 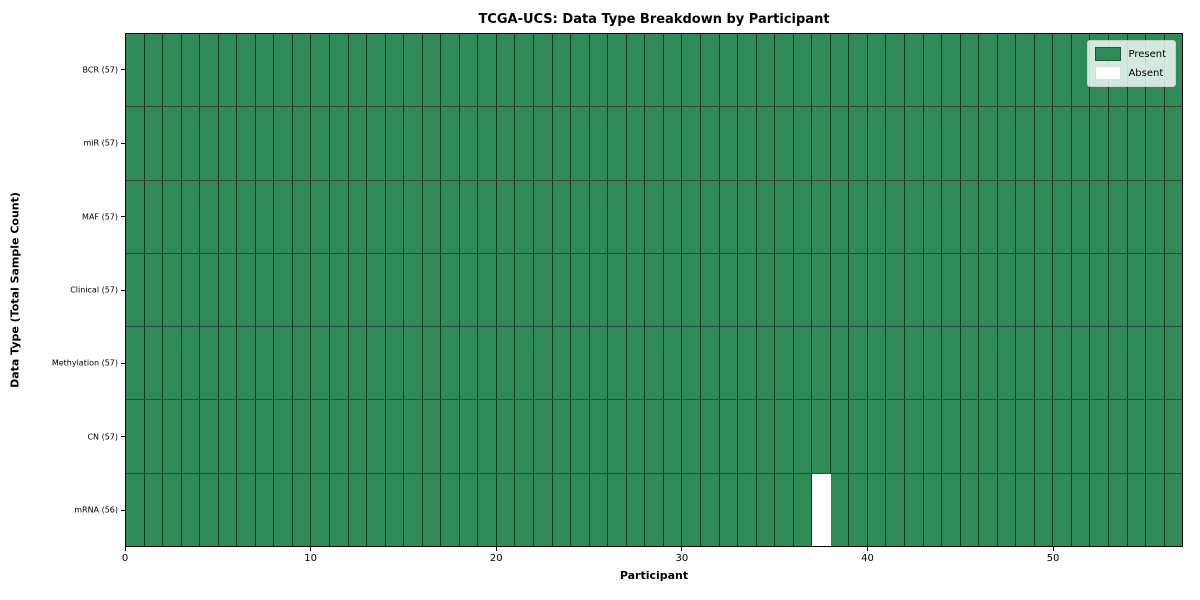 I want to click on x-tick-label: 0, so click(x=125, y=558).